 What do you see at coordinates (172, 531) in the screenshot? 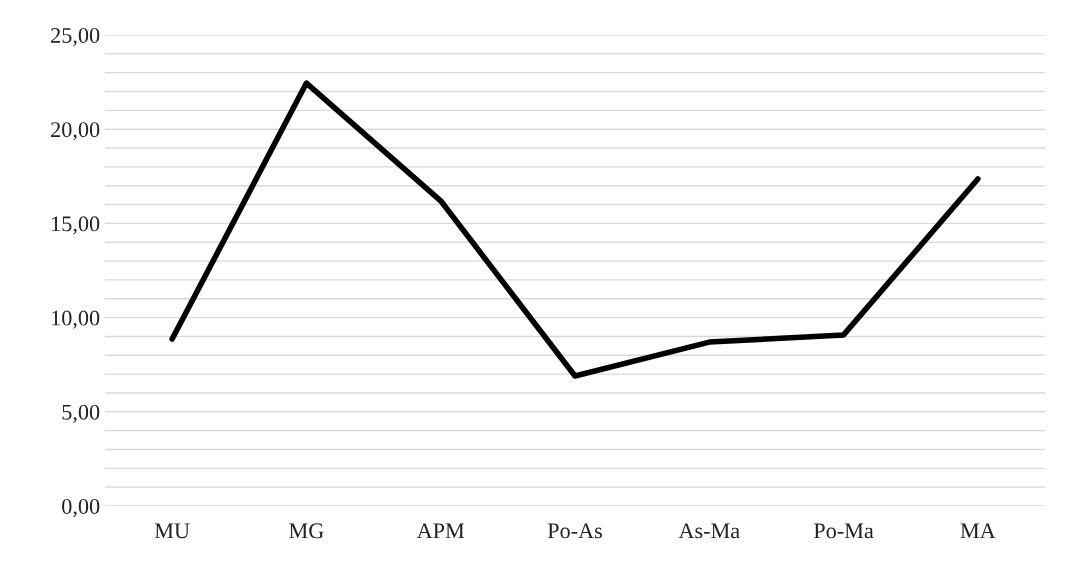
I see `x-tick-label: MU` at bounding box center [172, 531].